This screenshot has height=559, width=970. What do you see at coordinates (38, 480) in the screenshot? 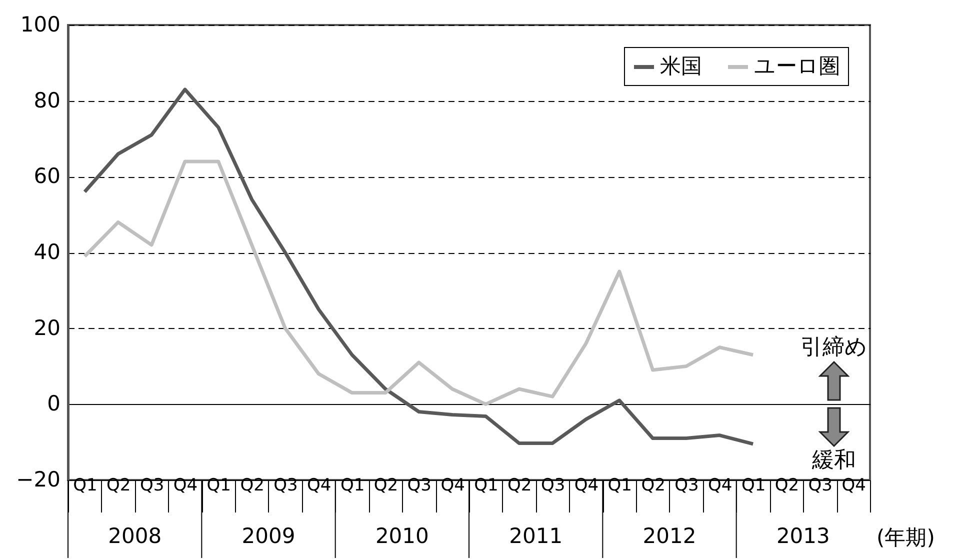
I see `y-tick-label: −20` at bounding box center [38, 480].